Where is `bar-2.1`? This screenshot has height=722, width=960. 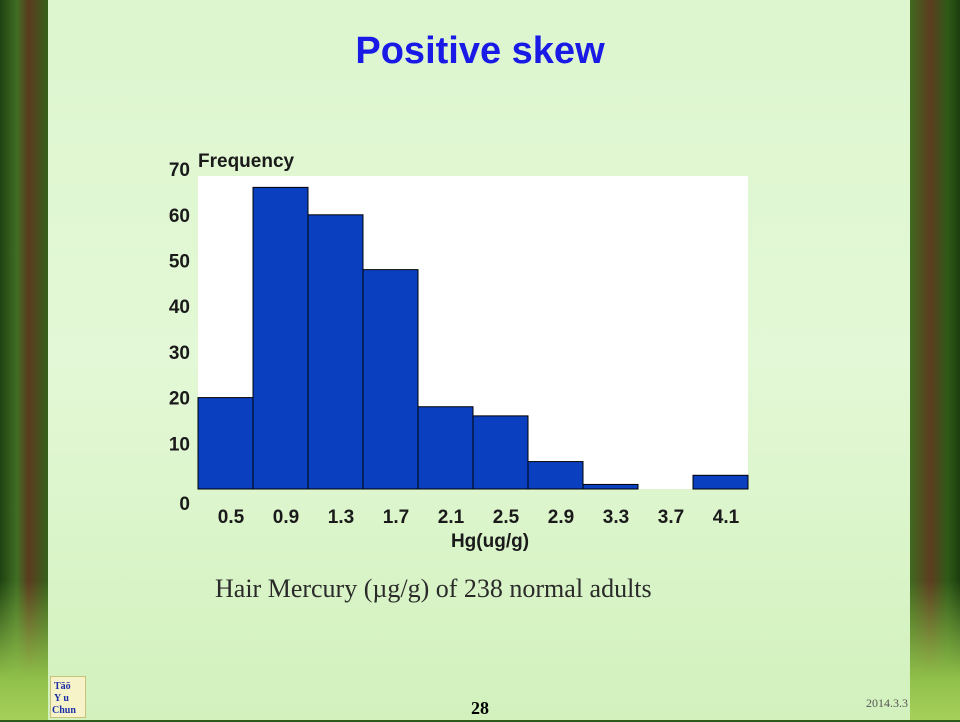
bar-2.1 is located at coordinates (445, 448).